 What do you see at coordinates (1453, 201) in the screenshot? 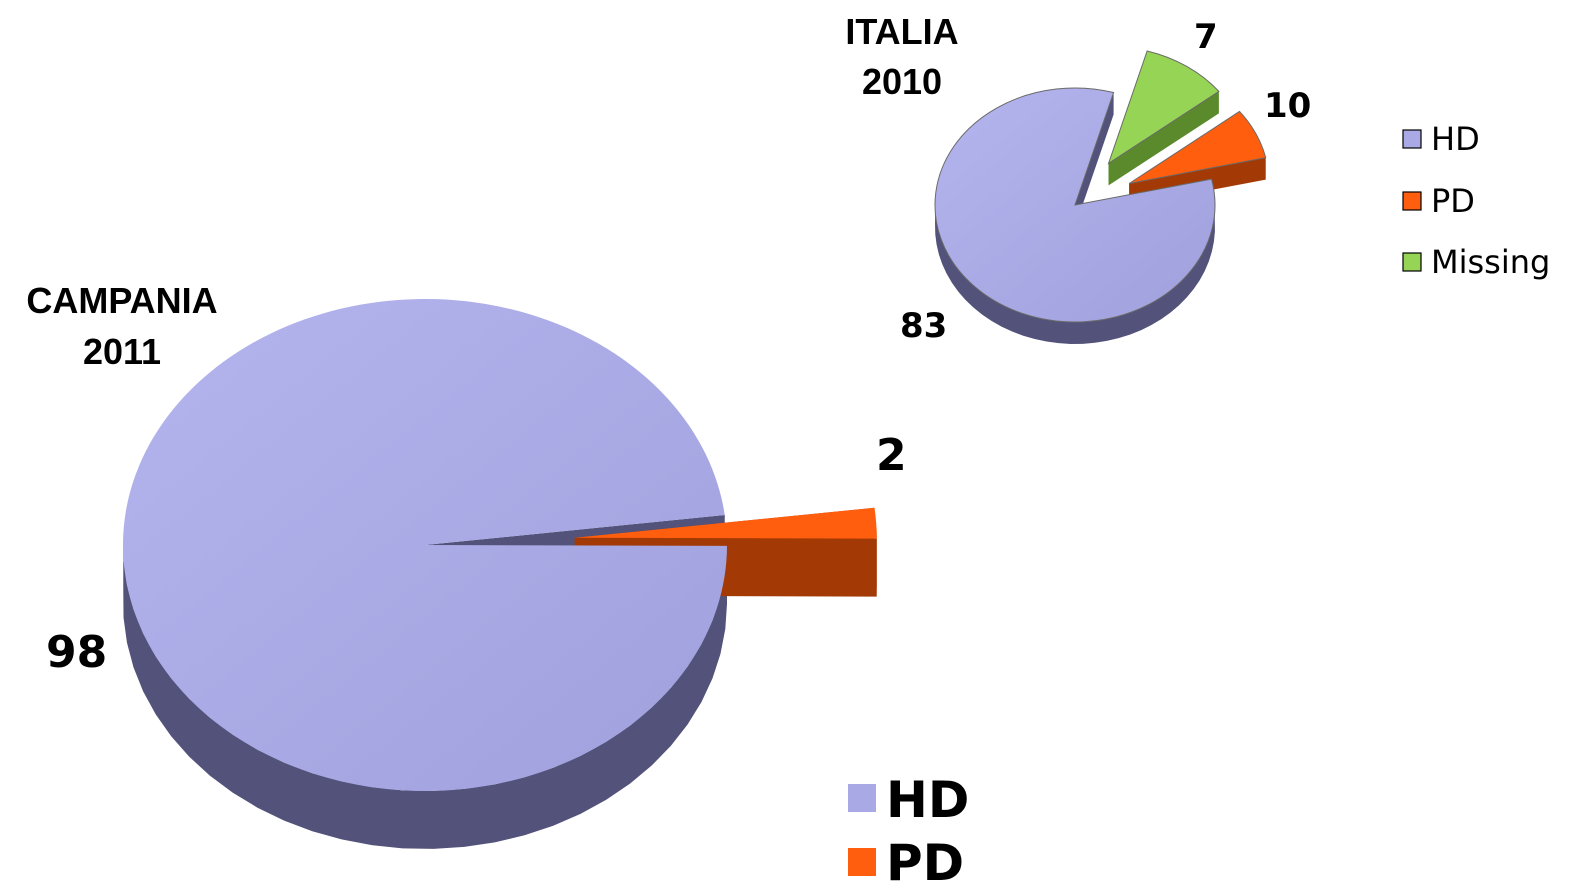
I see `italia-legend-pd-label: PD` at bounding box center [1453, 201].